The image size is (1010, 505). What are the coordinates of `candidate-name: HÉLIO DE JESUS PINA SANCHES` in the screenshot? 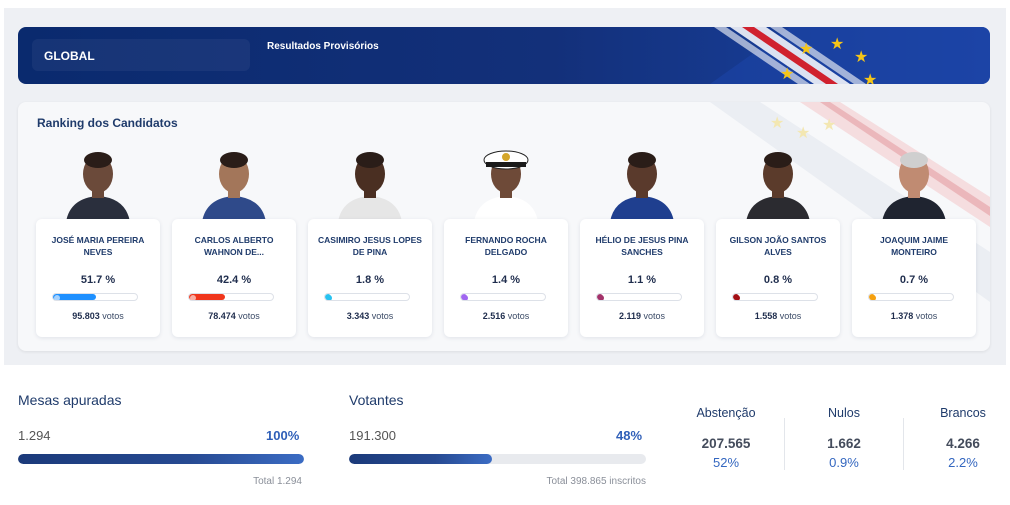 It's located at (642, 246).